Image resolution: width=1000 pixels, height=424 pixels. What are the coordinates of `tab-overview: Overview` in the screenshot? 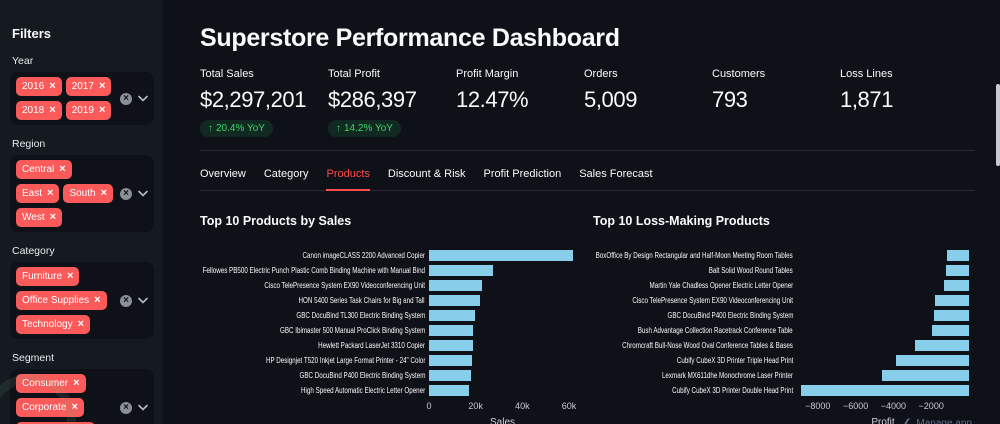 It's located at (223, 174).